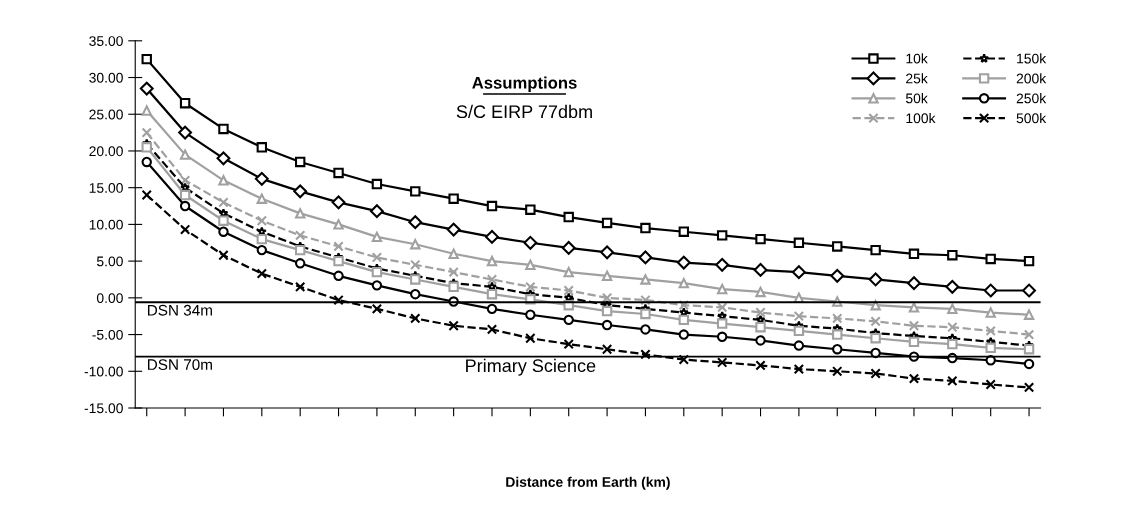 The height and width of the screenshot is (510, 1146). Describe the element at coordinates (917, 78) in the screenshot. I see `legend-label: 25k` at that location.